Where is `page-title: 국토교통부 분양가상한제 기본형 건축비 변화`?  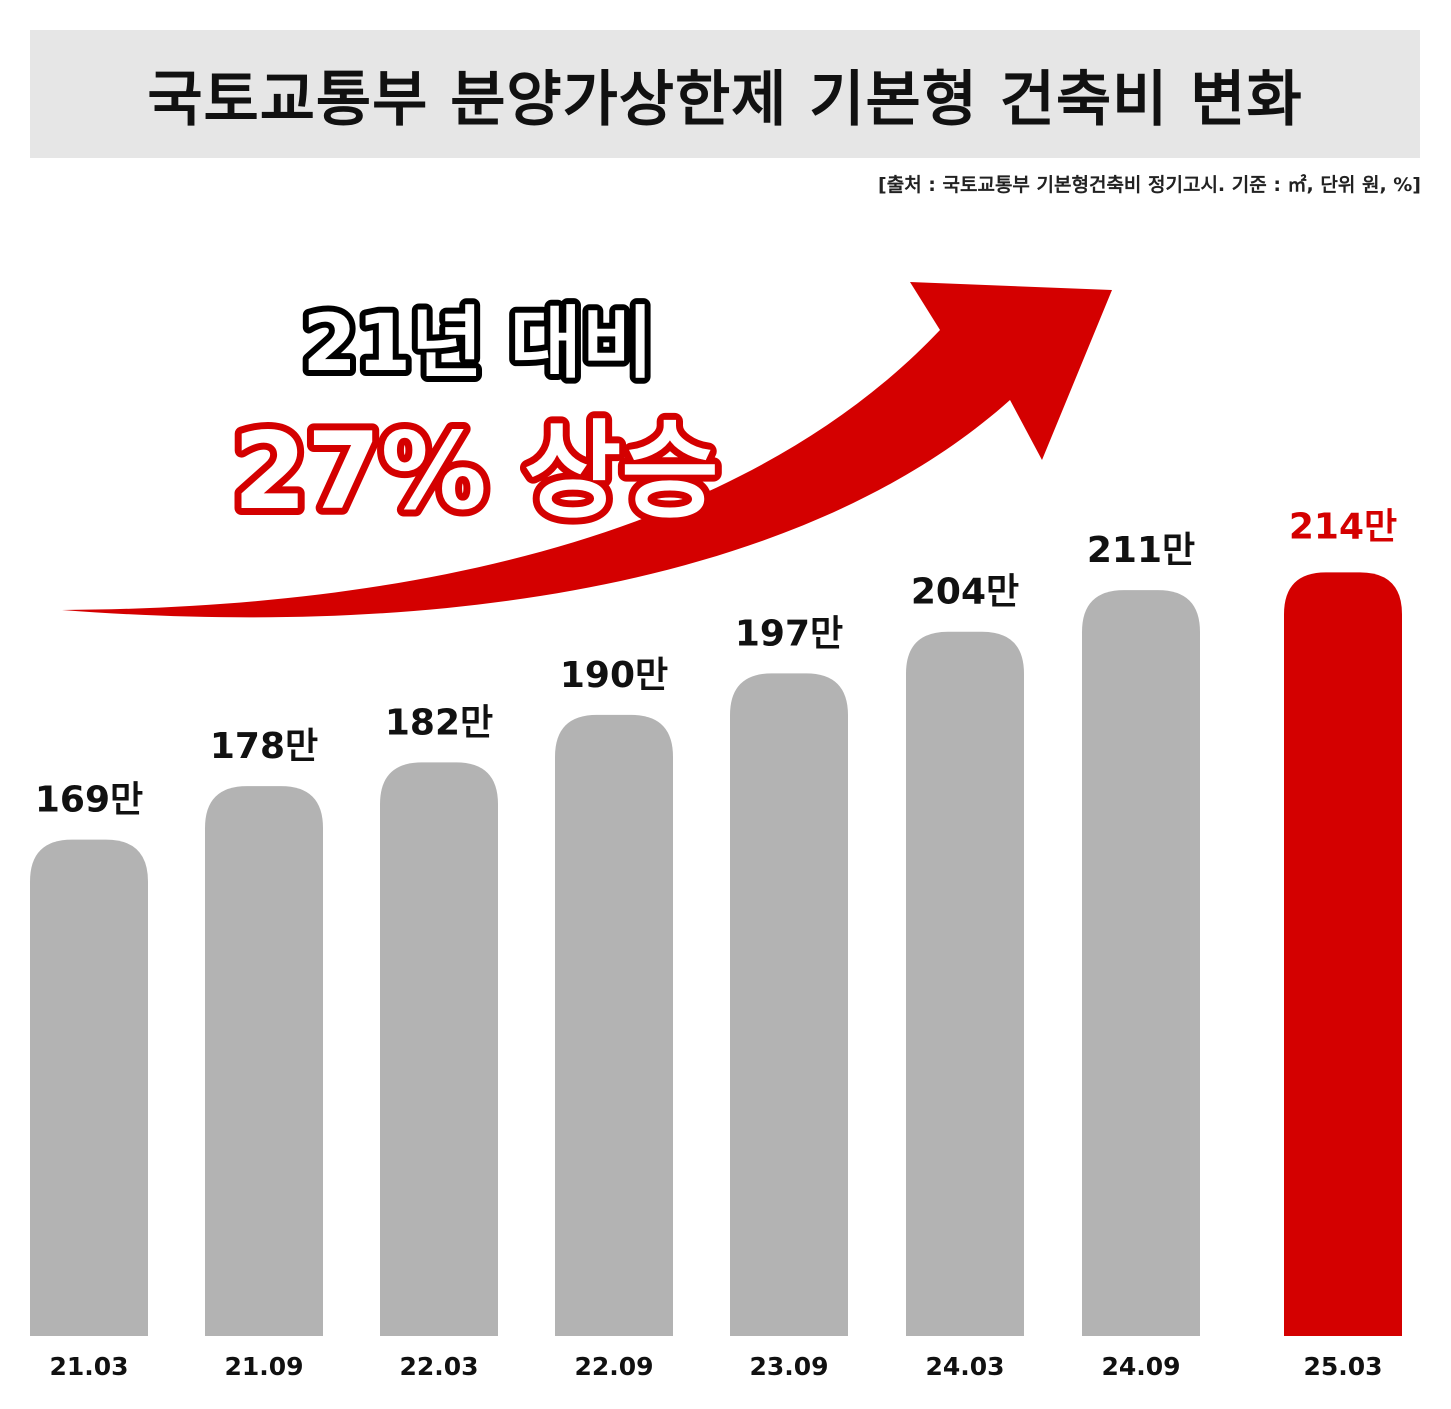
page-title: 국토교통부 분양가상한제 기본형 건축비 변화 is located at coordinates (725, 99).